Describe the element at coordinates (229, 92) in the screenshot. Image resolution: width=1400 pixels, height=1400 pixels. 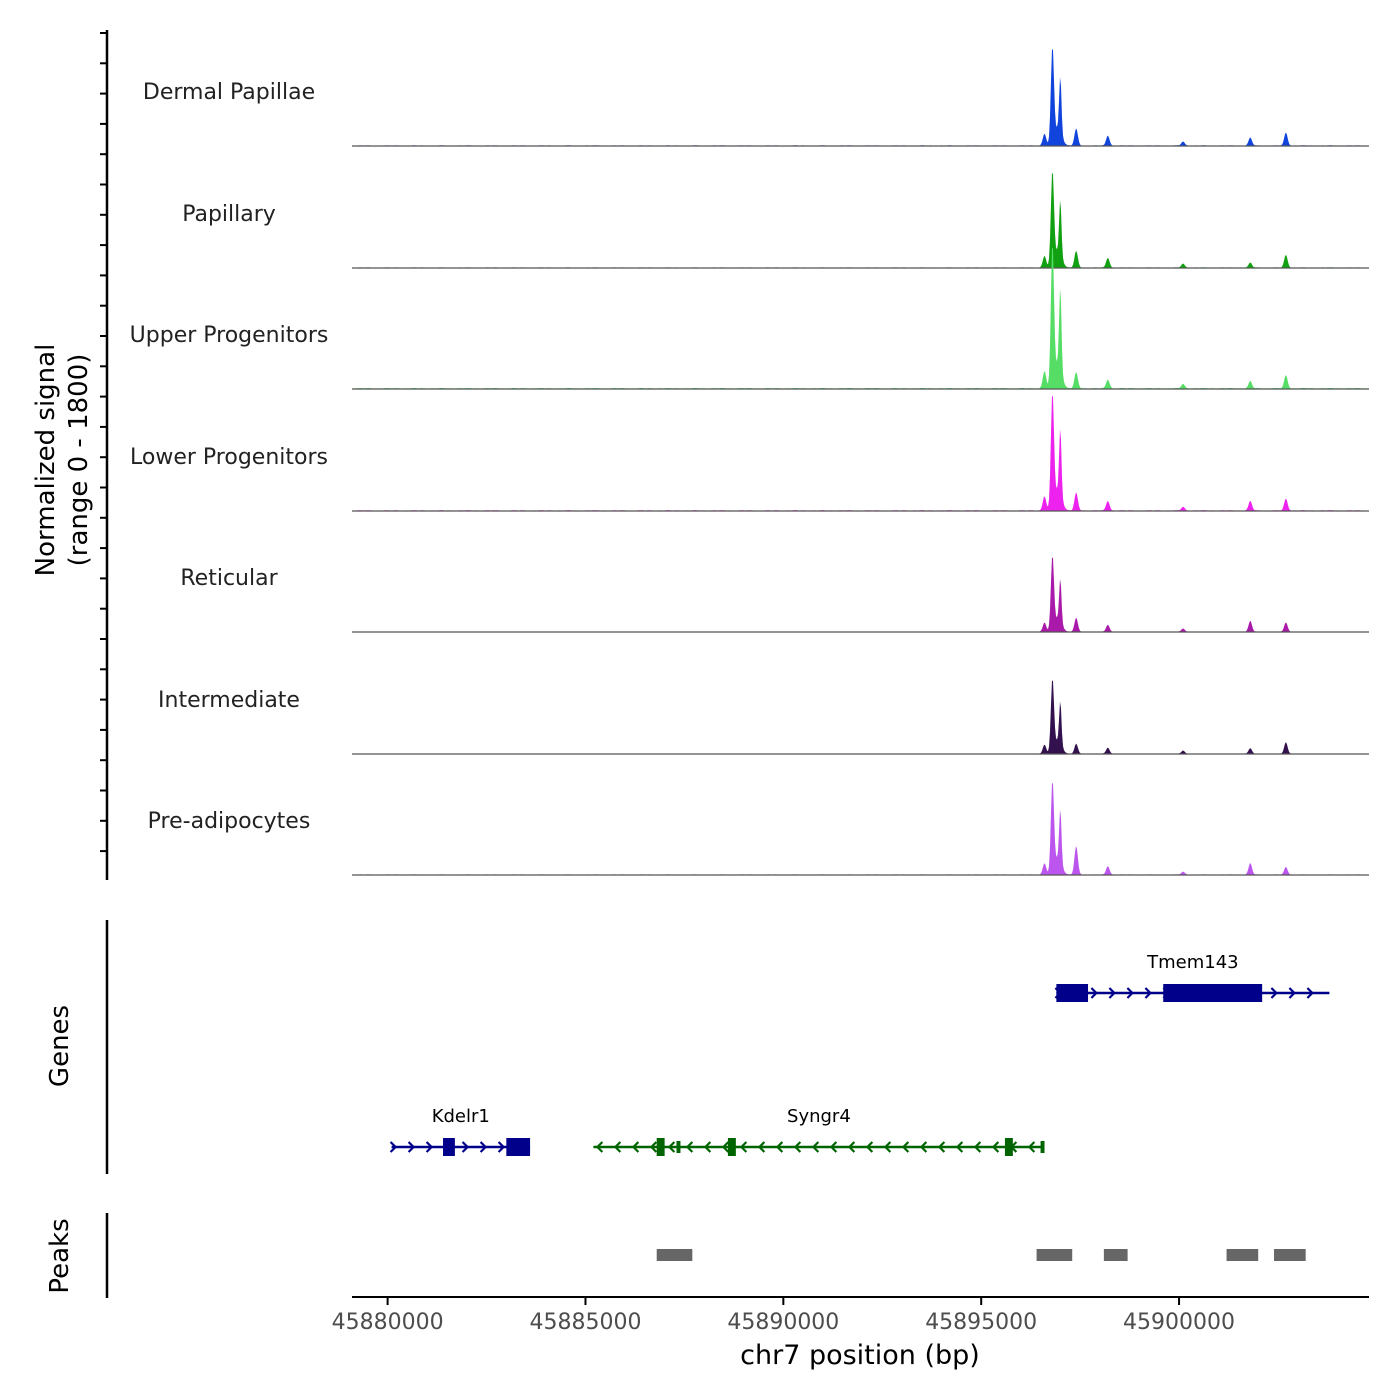
I see `track-label: Dermal Papillae` at that location.